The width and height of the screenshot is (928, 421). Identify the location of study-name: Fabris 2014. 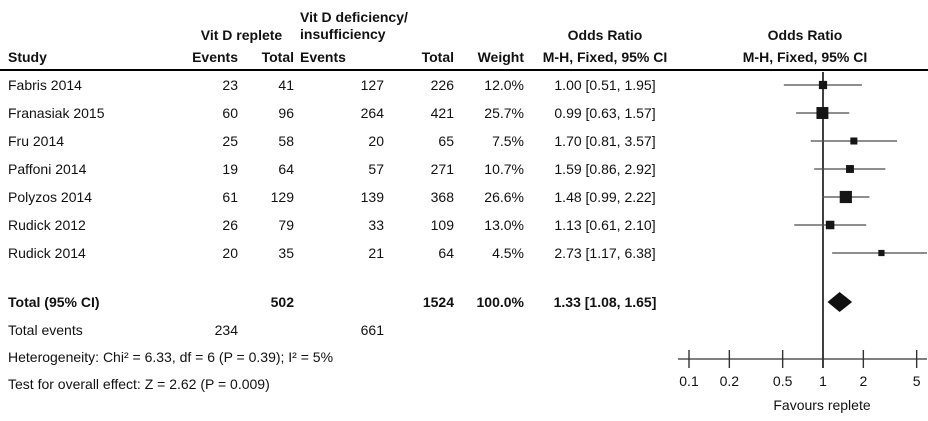
(45, 85).